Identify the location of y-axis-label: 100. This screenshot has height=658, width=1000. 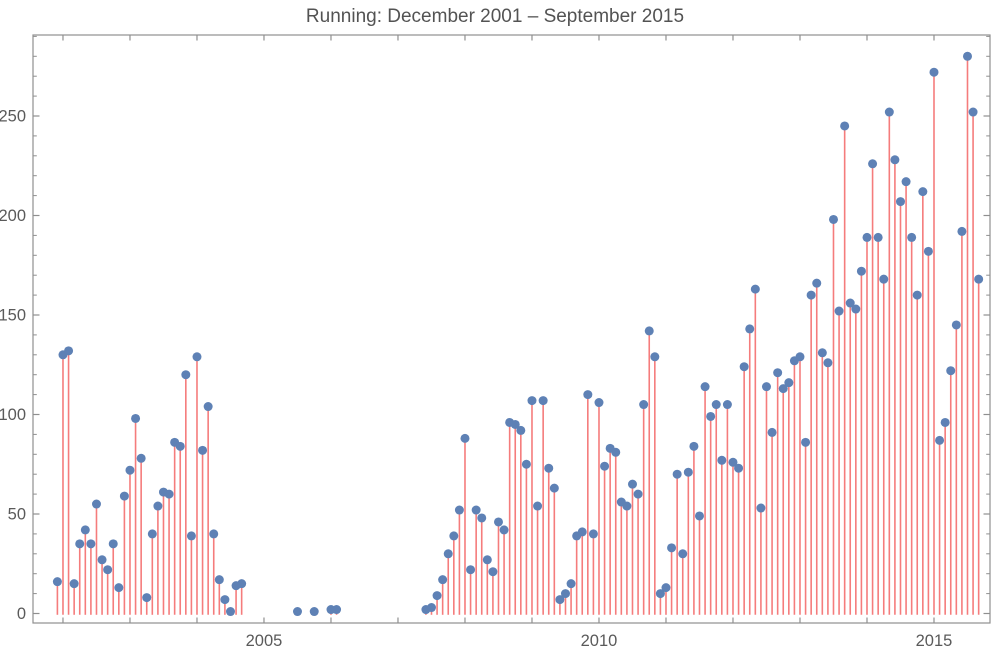
(13, 415).